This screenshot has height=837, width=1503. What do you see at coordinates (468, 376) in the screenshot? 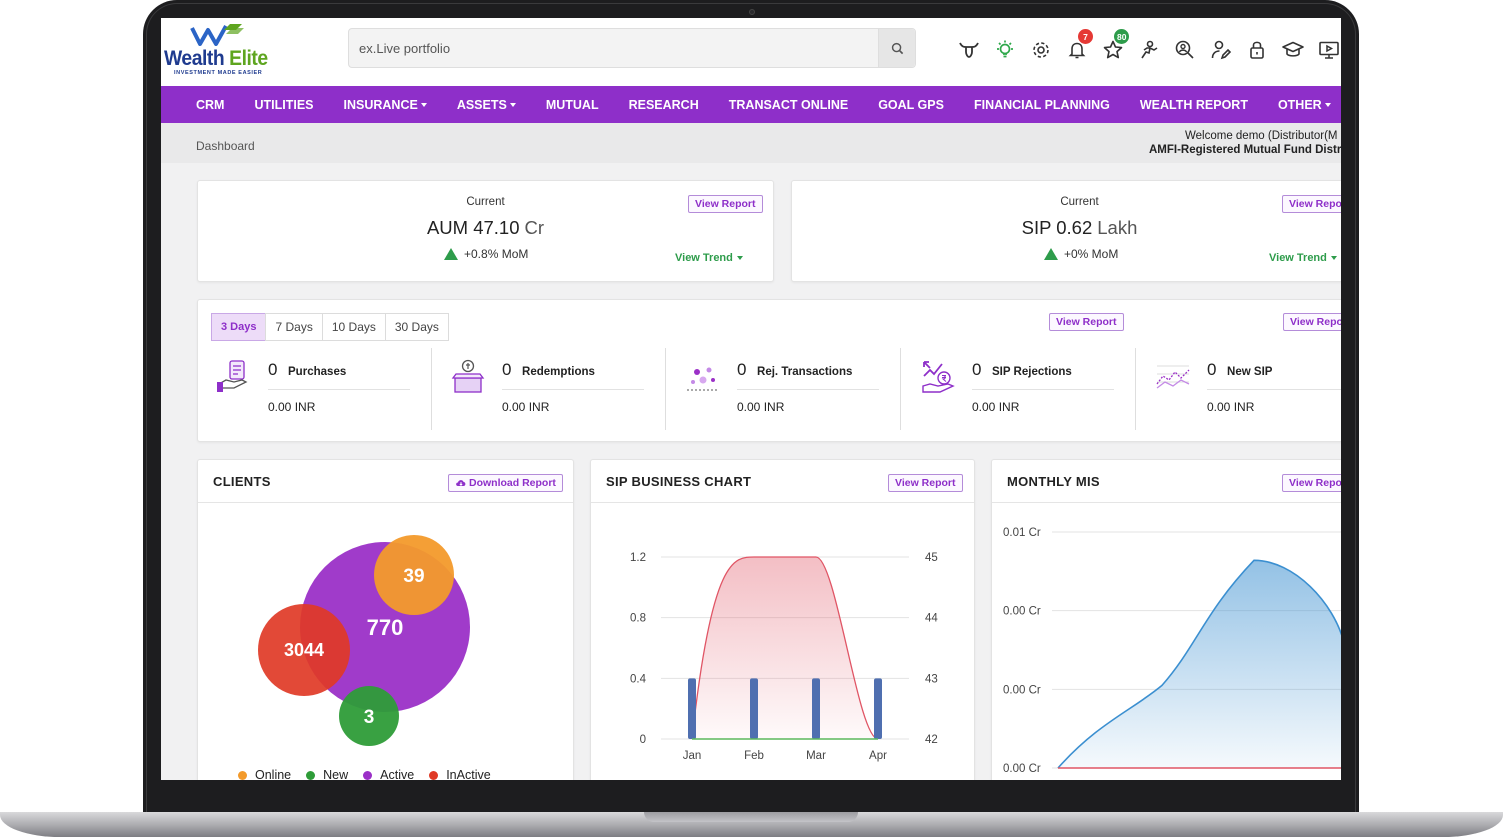
I see `redemption-icon` at bounding box center [468, 376].